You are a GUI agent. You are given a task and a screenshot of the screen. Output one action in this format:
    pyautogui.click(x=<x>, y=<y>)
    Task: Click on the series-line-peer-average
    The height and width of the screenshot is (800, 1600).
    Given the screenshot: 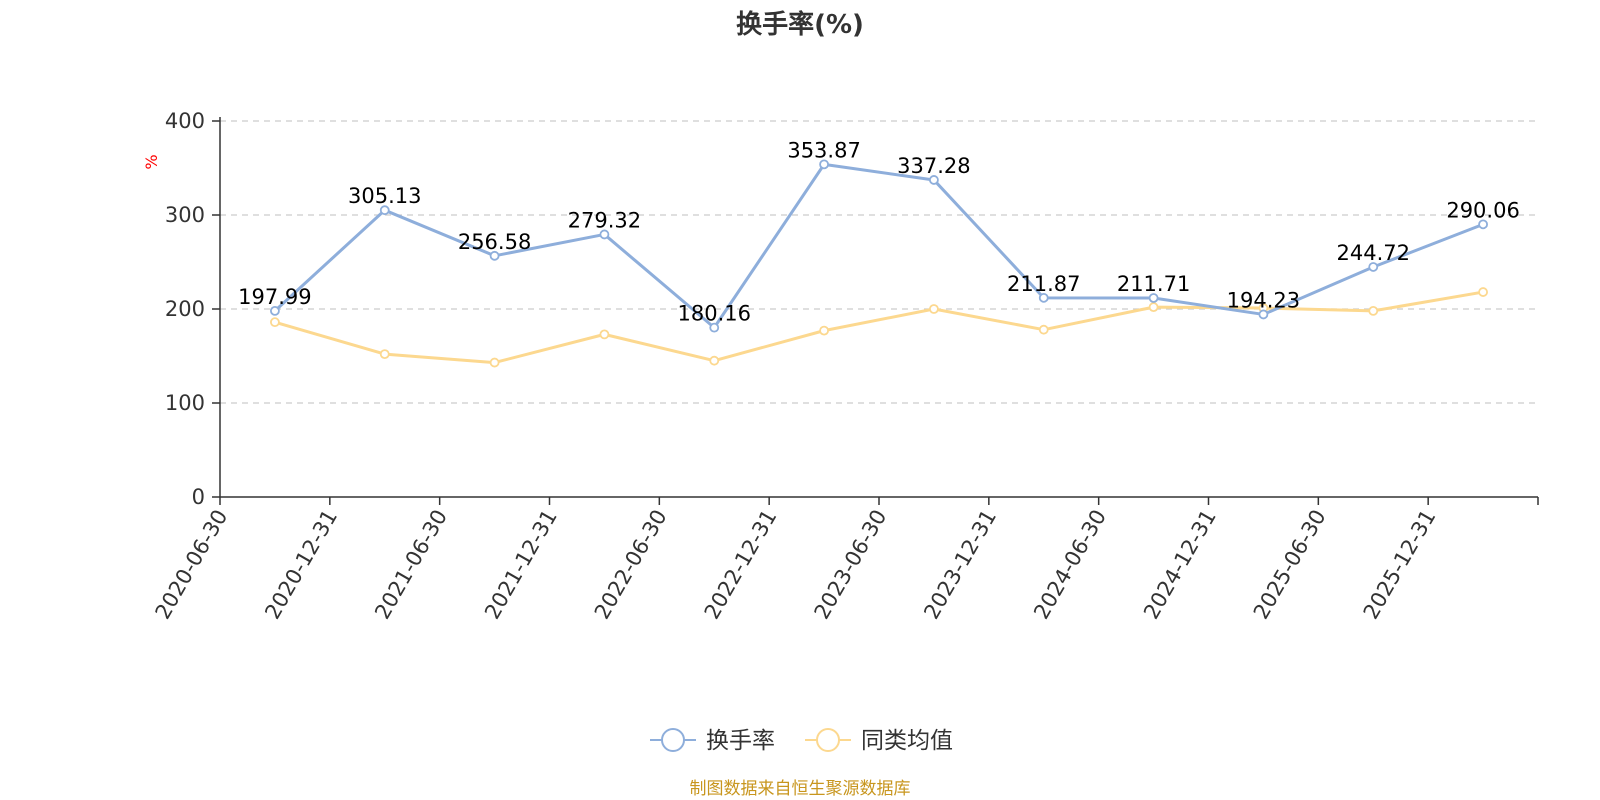 What is the action you would take?
    pyautogui.click(x=879, y=327)
    